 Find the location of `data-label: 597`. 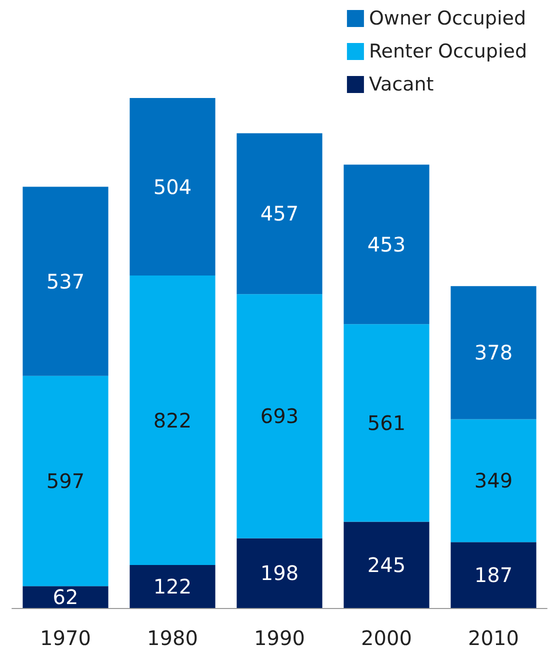

data-label: 597 is located at coordinates (65, 481).